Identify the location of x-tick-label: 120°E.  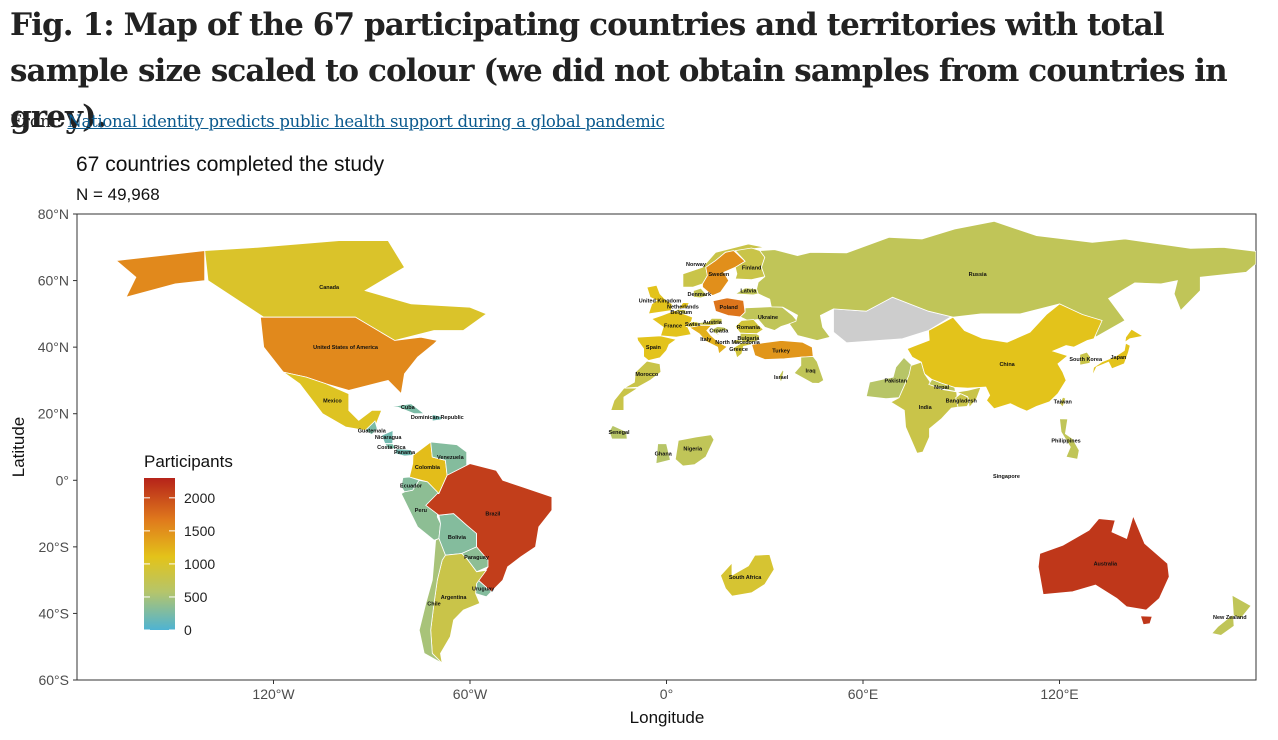
(1059, 694).